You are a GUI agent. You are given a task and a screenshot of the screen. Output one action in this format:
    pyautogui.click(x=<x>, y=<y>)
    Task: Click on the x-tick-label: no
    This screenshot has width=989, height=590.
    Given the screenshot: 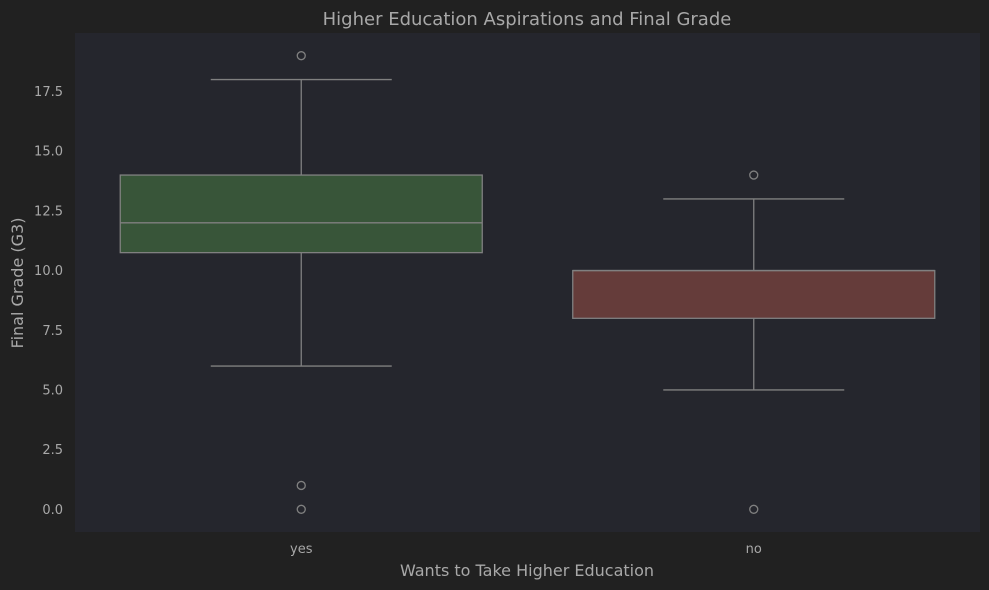 What is the action you would take?
    pyautogui.click(x=754, y=549)
    